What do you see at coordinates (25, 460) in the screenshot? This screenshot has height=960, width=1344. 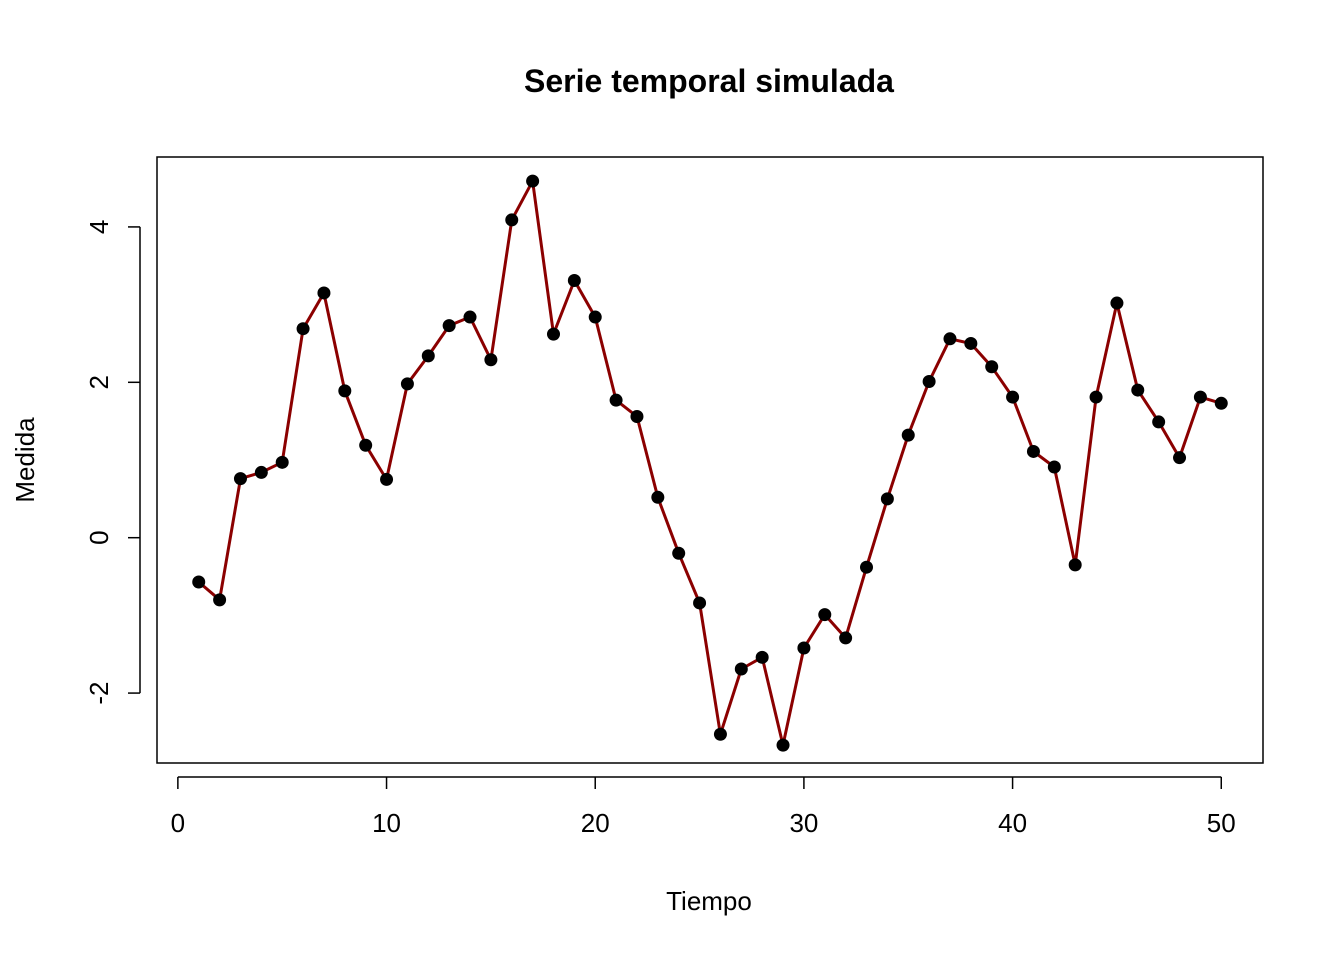 I see `y-axis-label: Medida` at bounding box center [25, 460].